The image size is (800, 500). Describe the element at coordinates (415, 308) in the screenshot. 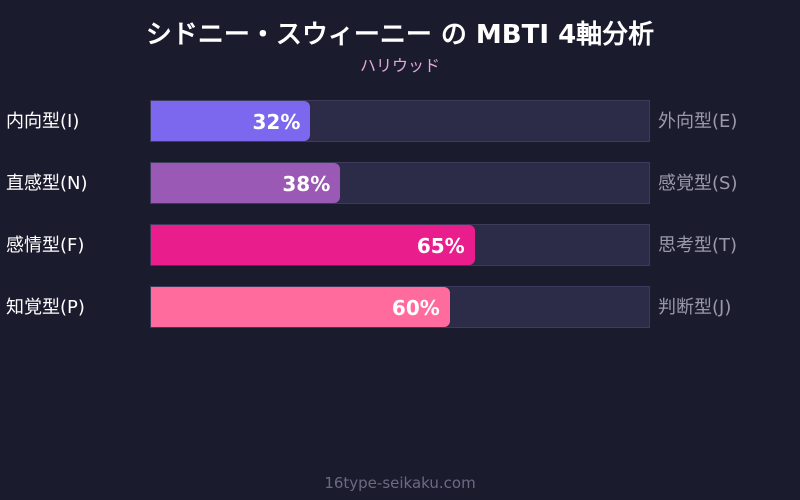

I see `bar-value-pj: 60%` at that location.